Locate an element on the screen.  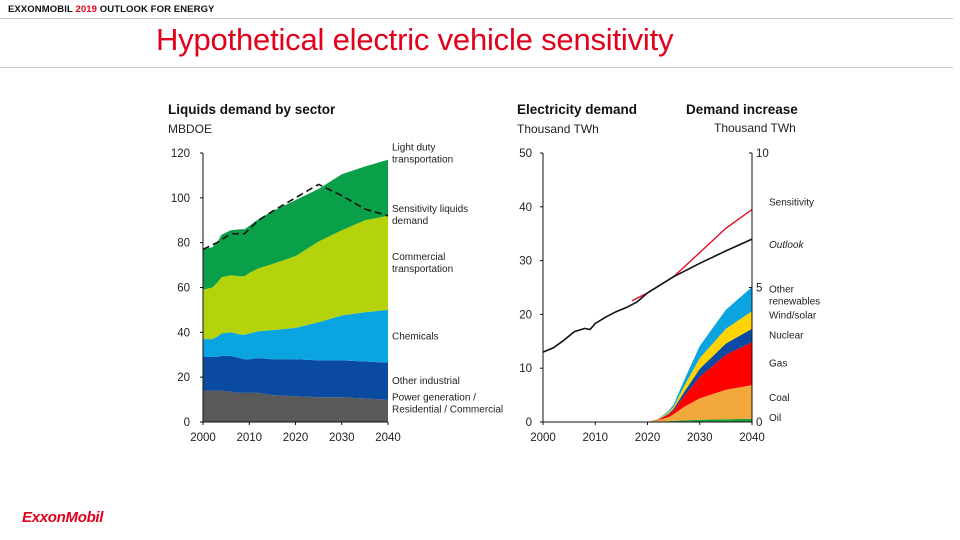
y-tick-label: 100 is located at coordinates (180, 199).